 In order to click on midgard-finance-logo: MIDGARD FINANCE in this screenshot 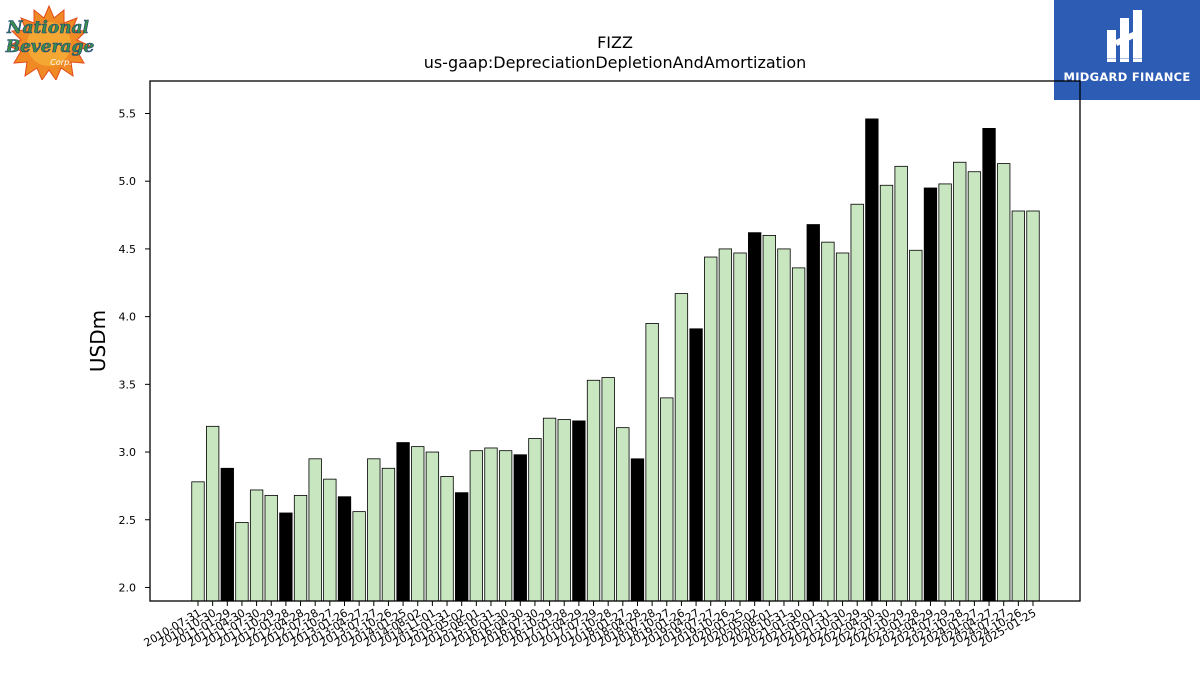, I will do `click(1127, 50)`.